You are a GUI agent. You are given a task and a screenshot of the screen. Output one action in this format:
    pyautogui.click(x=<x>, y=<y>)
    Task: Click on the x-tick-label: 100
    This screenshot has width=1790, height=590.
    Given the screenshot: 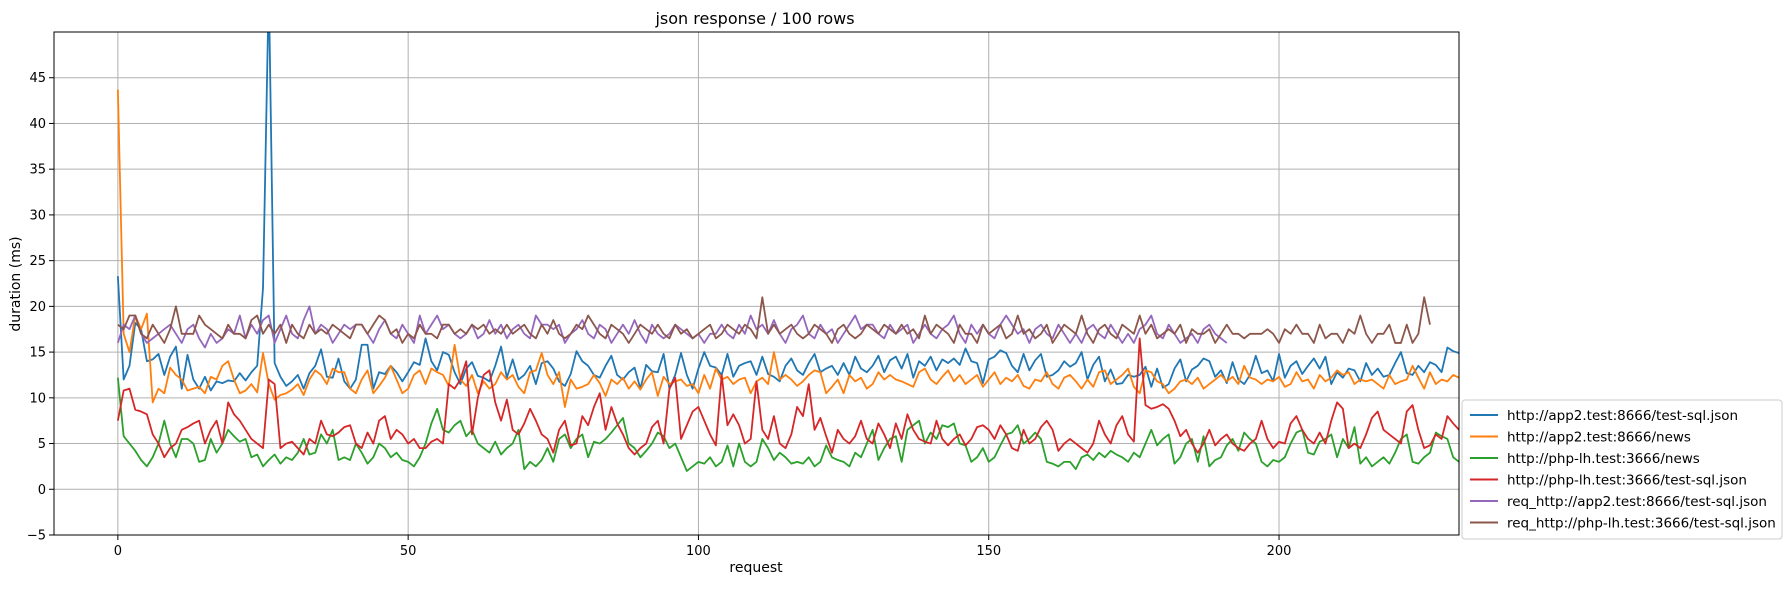 What is the action you would take?
    pyautogui.click(x=698, y=551)
    